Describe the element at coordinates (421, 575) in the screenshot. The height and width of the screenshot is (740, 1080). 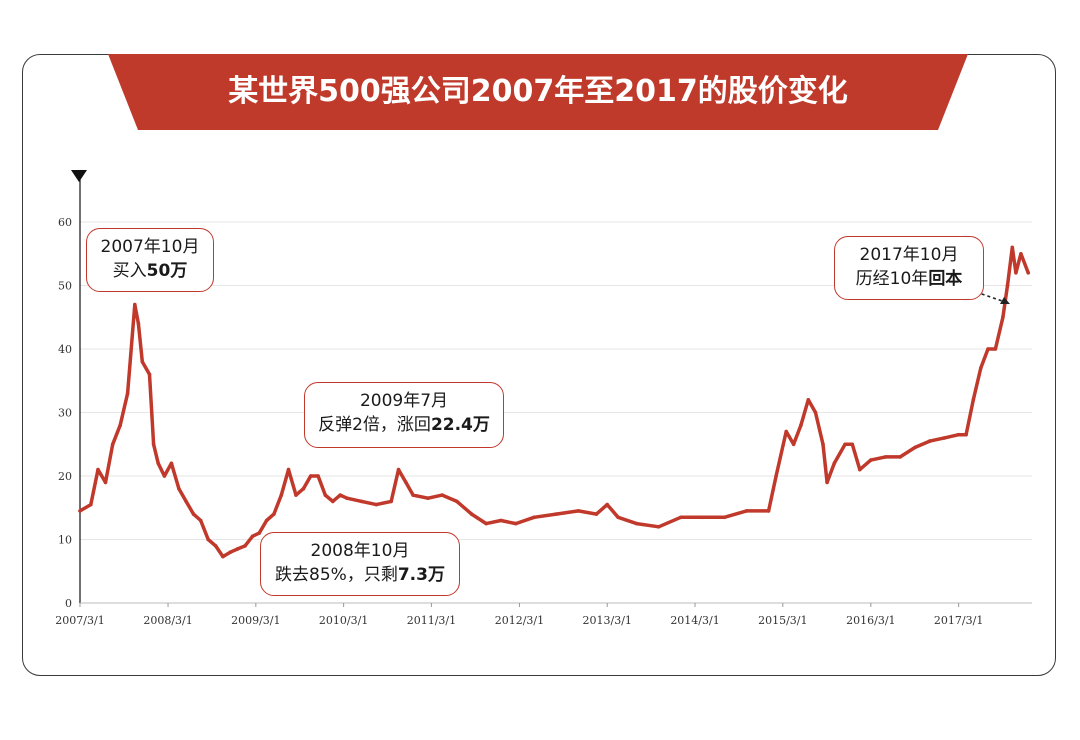
I see `annotation-value: 7.3万` at that location.